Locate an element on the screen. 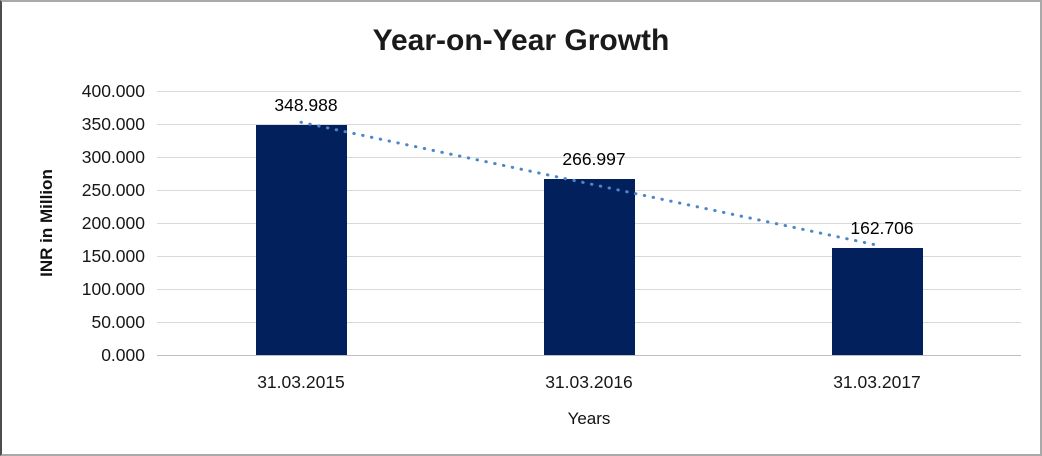 The height and width of the screenshot is (456, 1042). x-axis-line is located at coordinates (589, 355).